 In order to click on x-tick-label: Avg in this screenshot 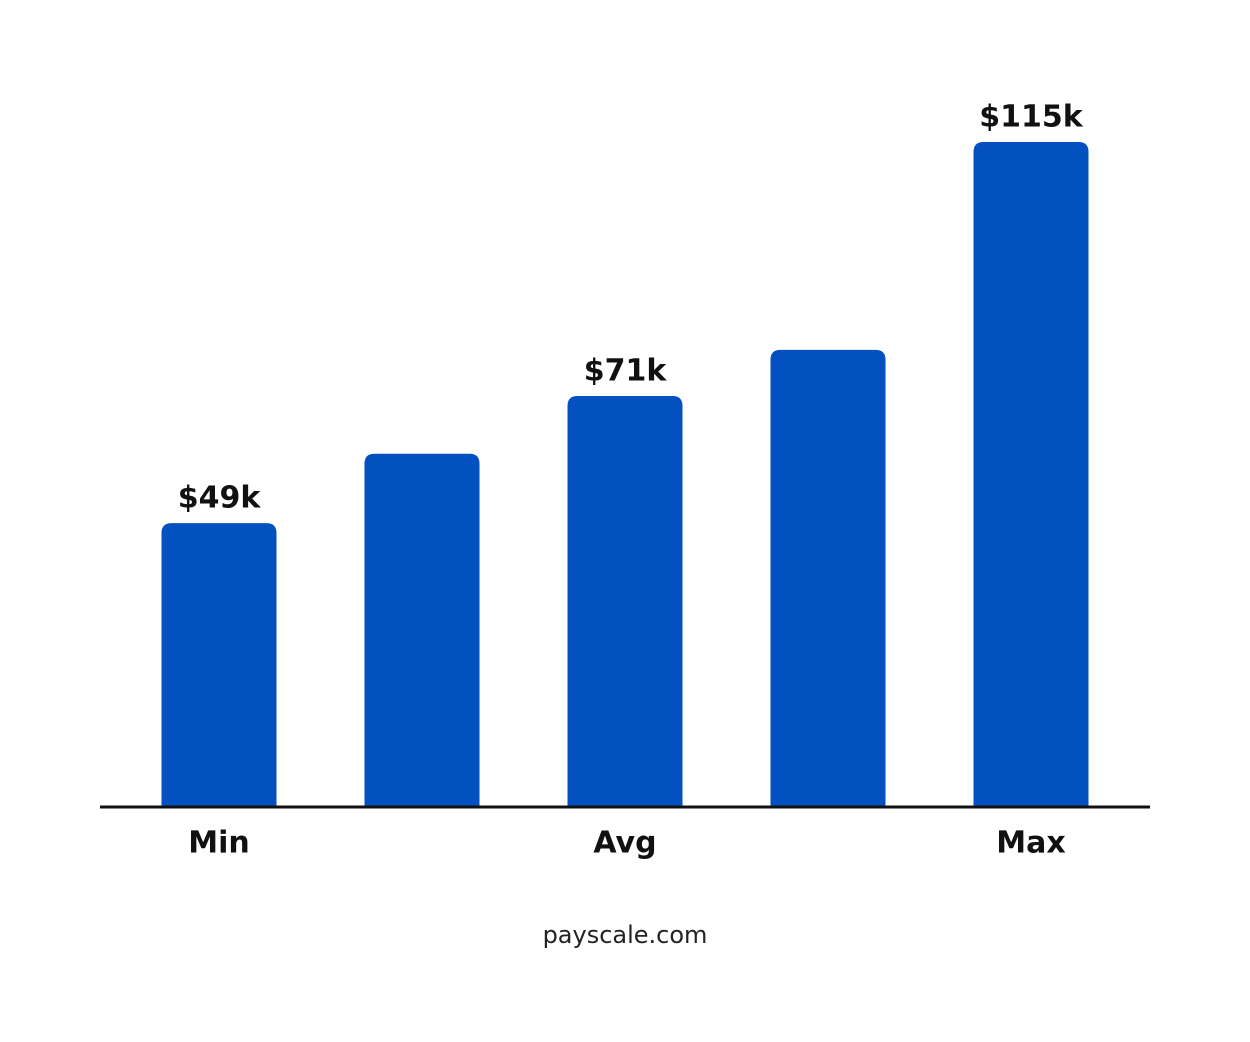, I will do `click(624, 843)`.